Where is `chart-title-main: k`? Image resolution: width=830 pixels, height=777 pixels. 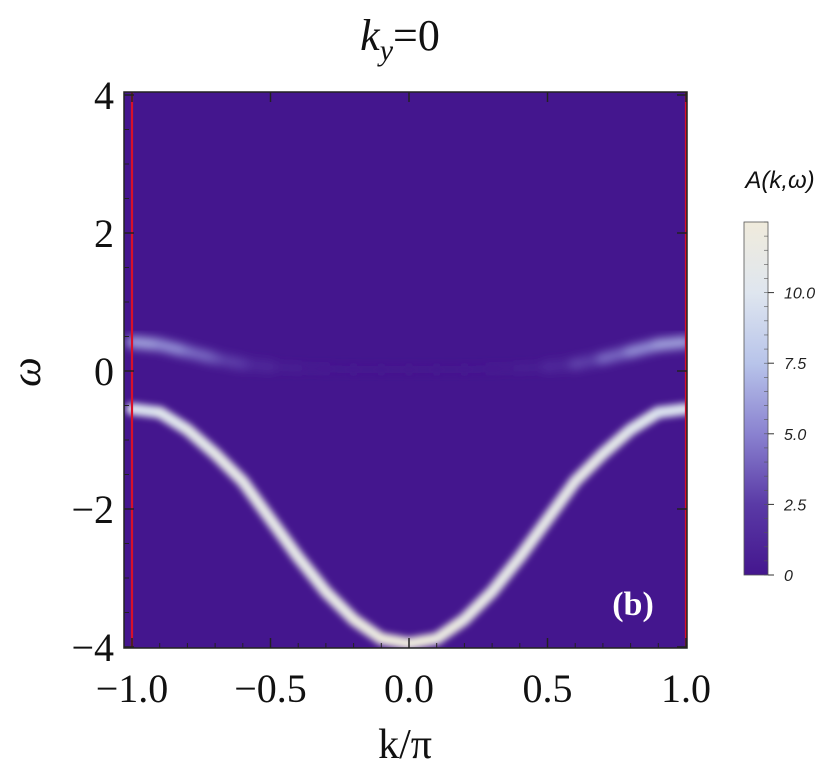
chart-title-main: k is located at coordinates (370, 35).